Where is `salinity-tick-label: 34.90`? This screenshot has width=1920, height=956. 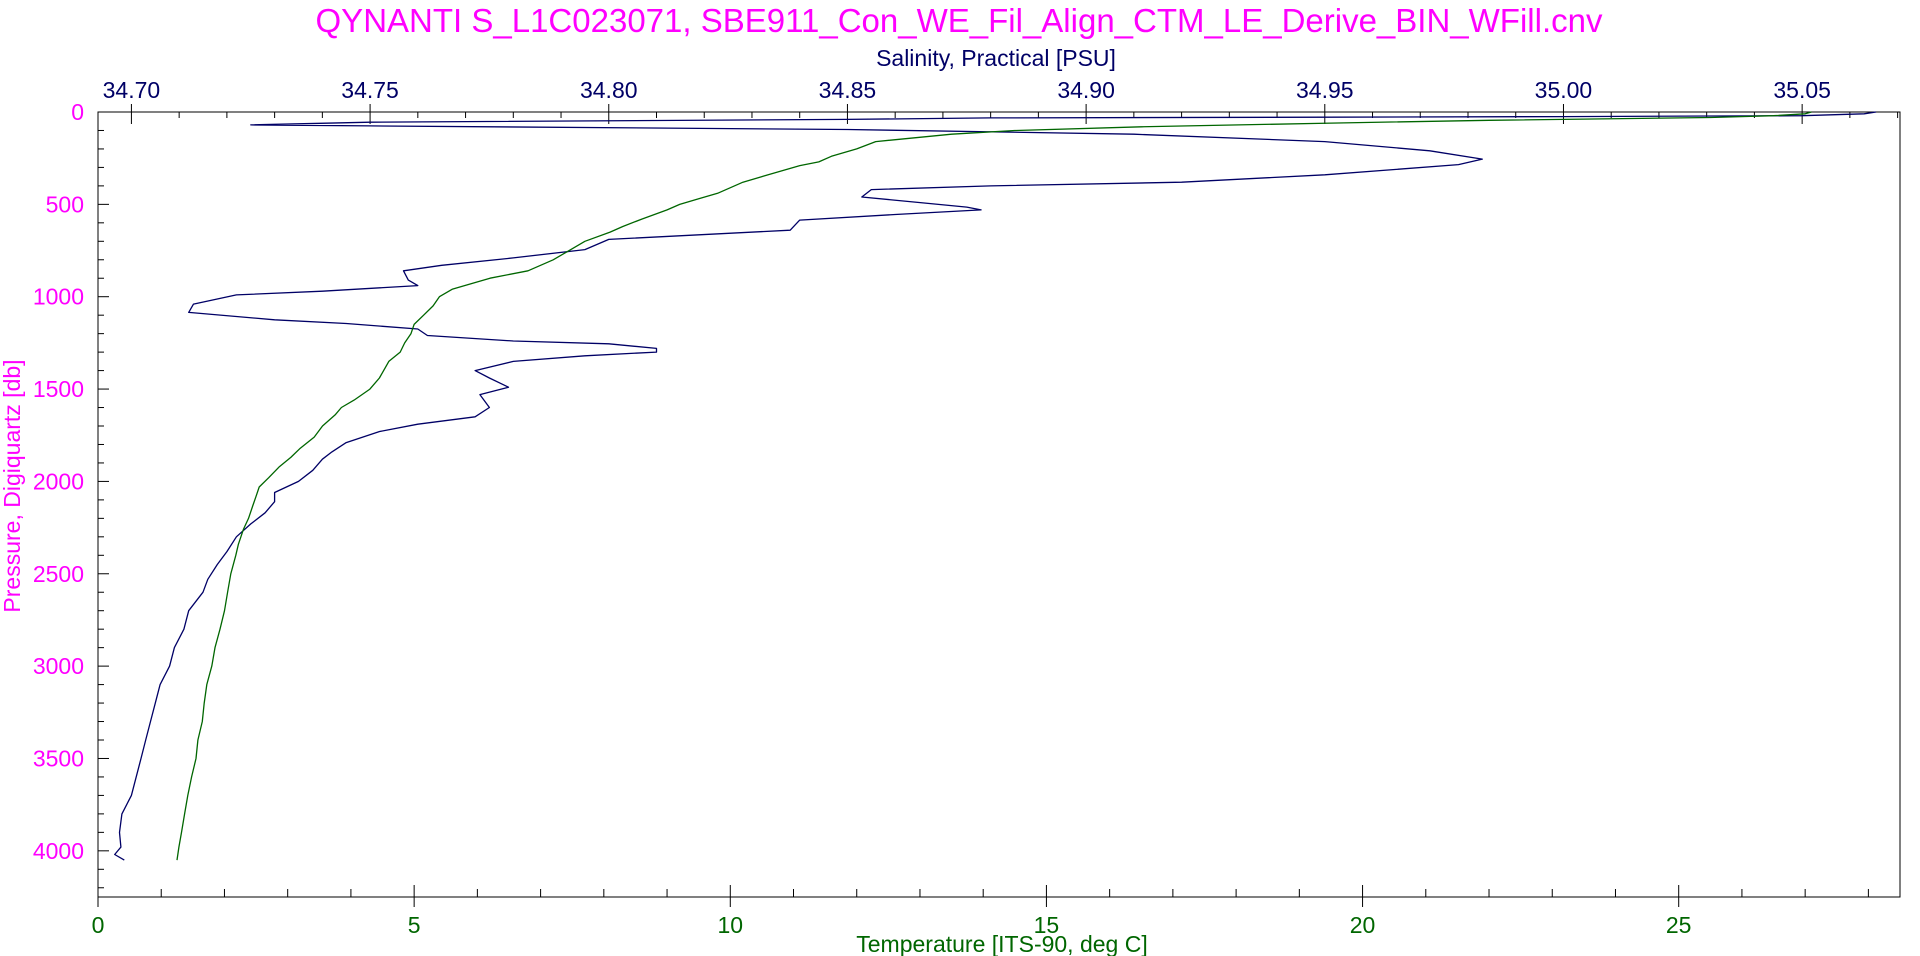
salinity-tick-label: 34.90 is located at coordinates (1086, 90).